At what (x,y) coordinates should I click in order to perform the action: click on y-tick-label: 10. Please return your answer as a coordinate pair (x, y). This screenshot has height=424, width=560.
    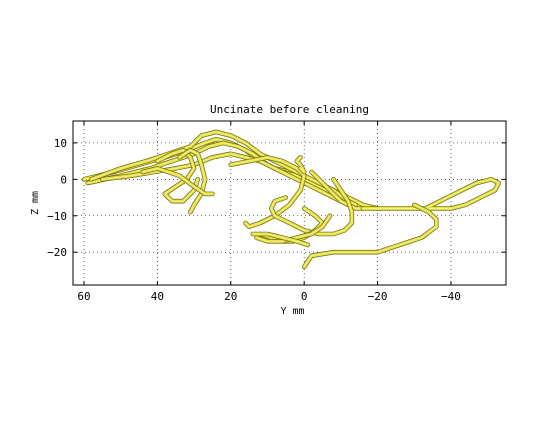
    Looking at the image, I should click on (60, 143).